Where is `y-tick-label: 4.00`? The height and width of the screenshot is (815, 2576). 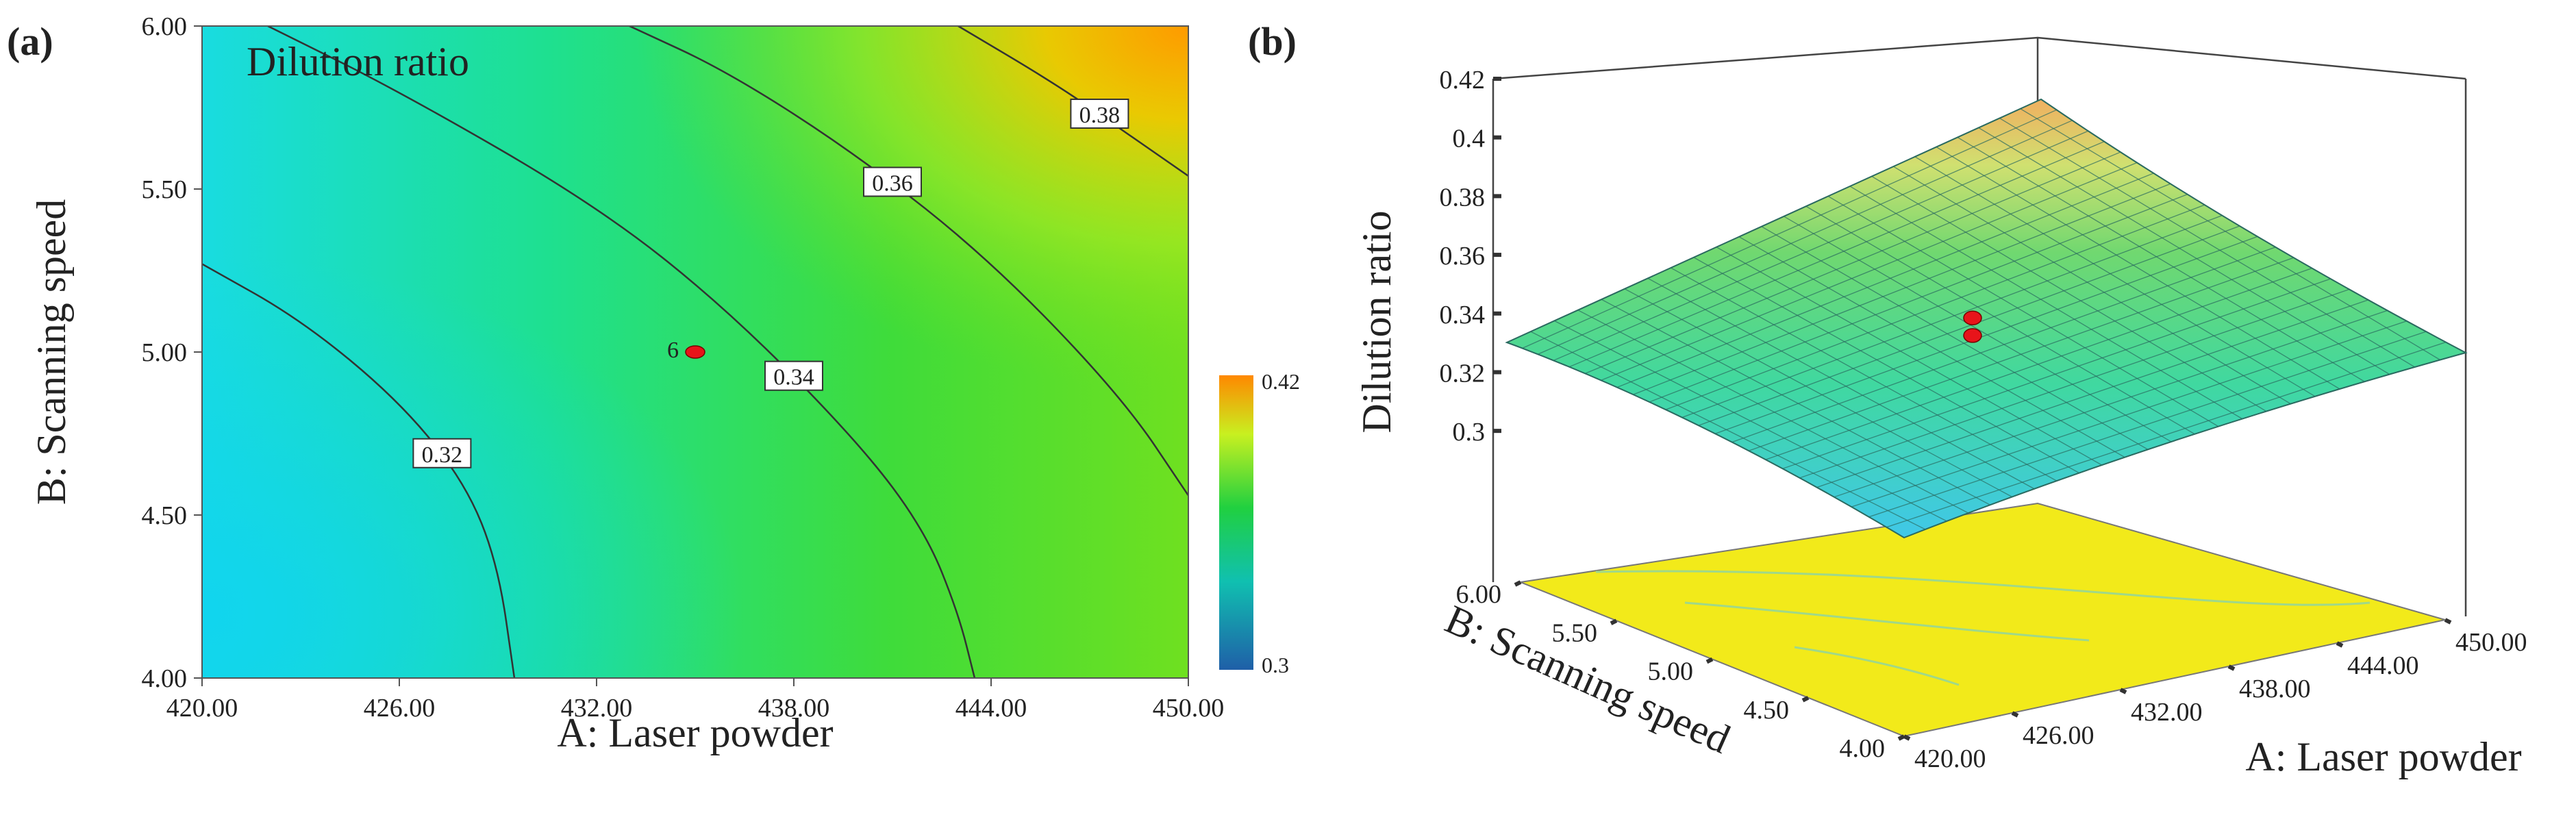 y-tick-label: 4.00 is located at coordinates (165, 678).